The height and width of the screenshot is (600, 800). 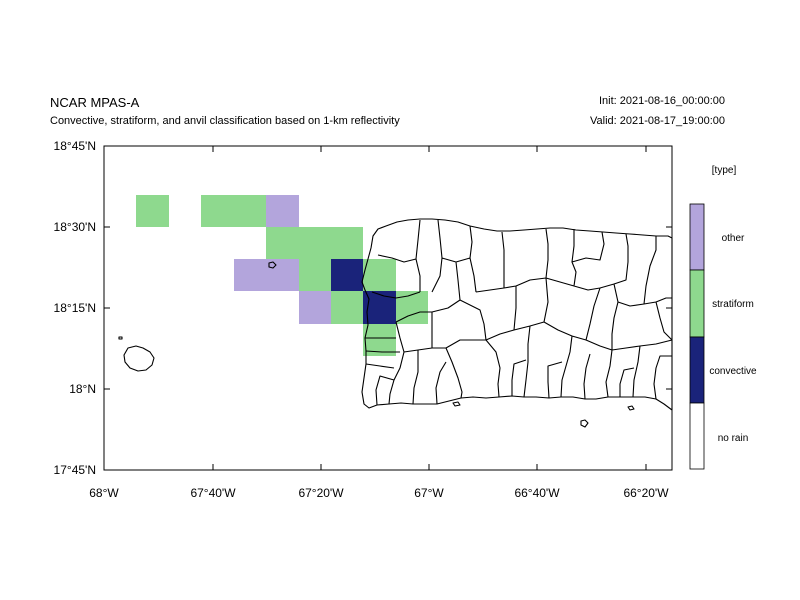 What do you see at coordinates (662, 101) in the screenshot?
I see `init-time: Init: 2021-08-16_00:00:00` at bounding box center [662, 101].